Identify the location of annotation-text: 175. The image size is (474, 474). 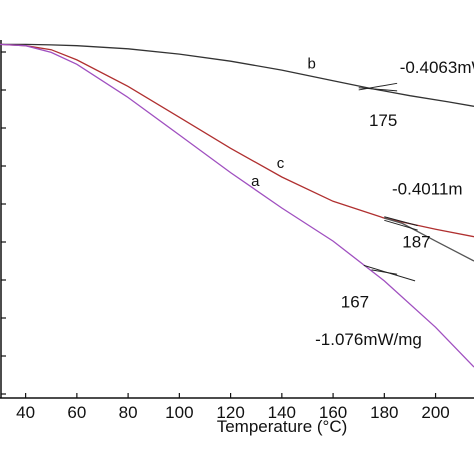
(383, 120).